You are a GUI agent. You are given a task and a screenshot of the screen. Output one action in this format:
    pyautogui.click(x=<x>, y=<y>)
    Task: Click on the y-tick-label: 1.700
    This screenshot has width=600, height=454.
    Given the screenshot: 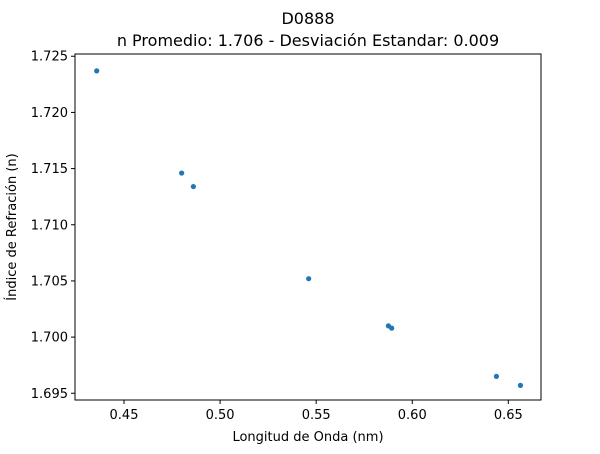 What is the action you would take?
    pyautogui.click(x=49, y=338)
    